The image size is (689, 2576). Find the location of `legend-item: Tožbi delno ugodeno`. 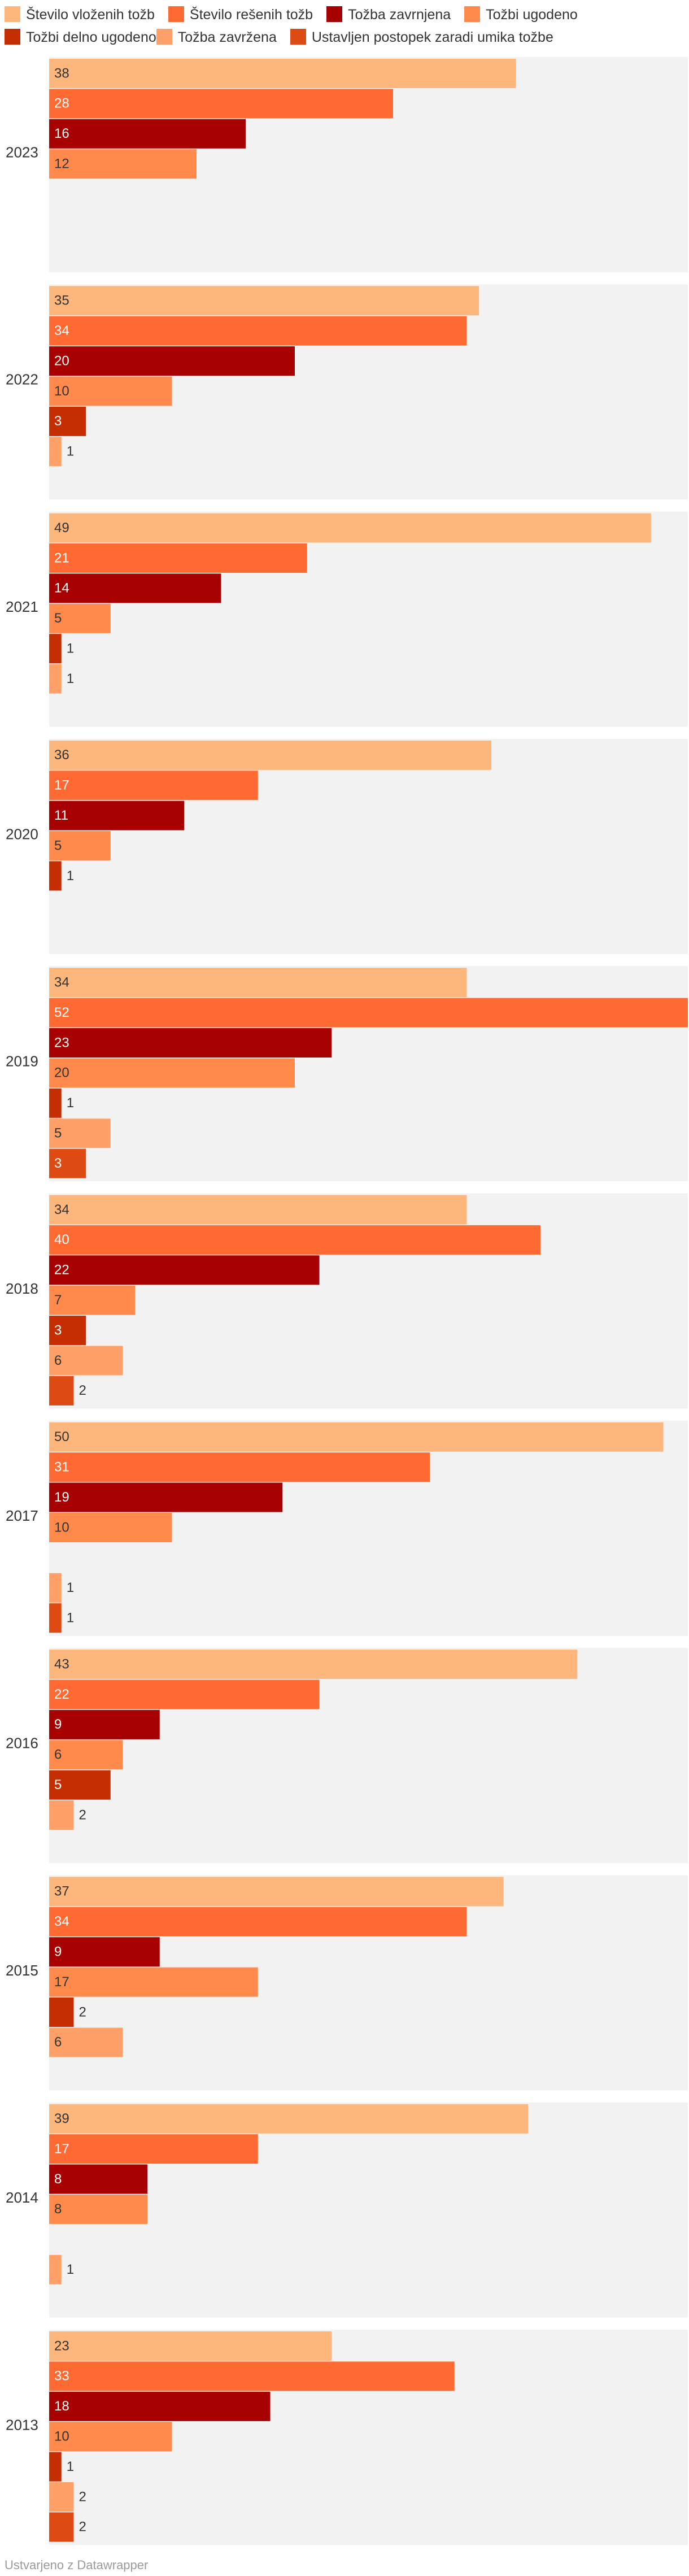

legend-item: Tožbi delno ugodeno is located at coordinates (80, 37).